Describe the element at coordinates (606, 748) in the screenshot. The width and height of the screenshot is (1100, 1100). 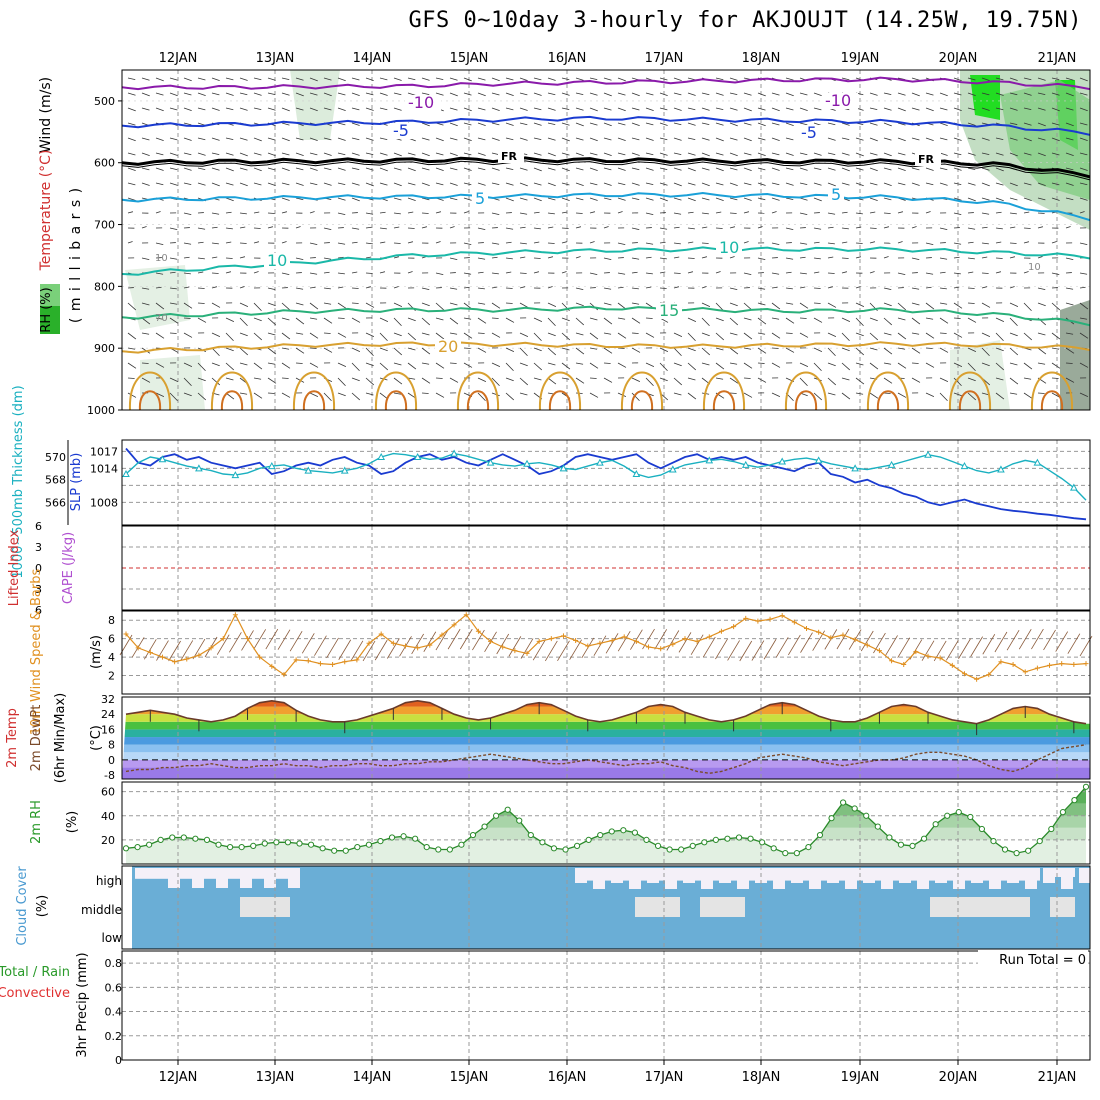
I see `temp-band` at that location.